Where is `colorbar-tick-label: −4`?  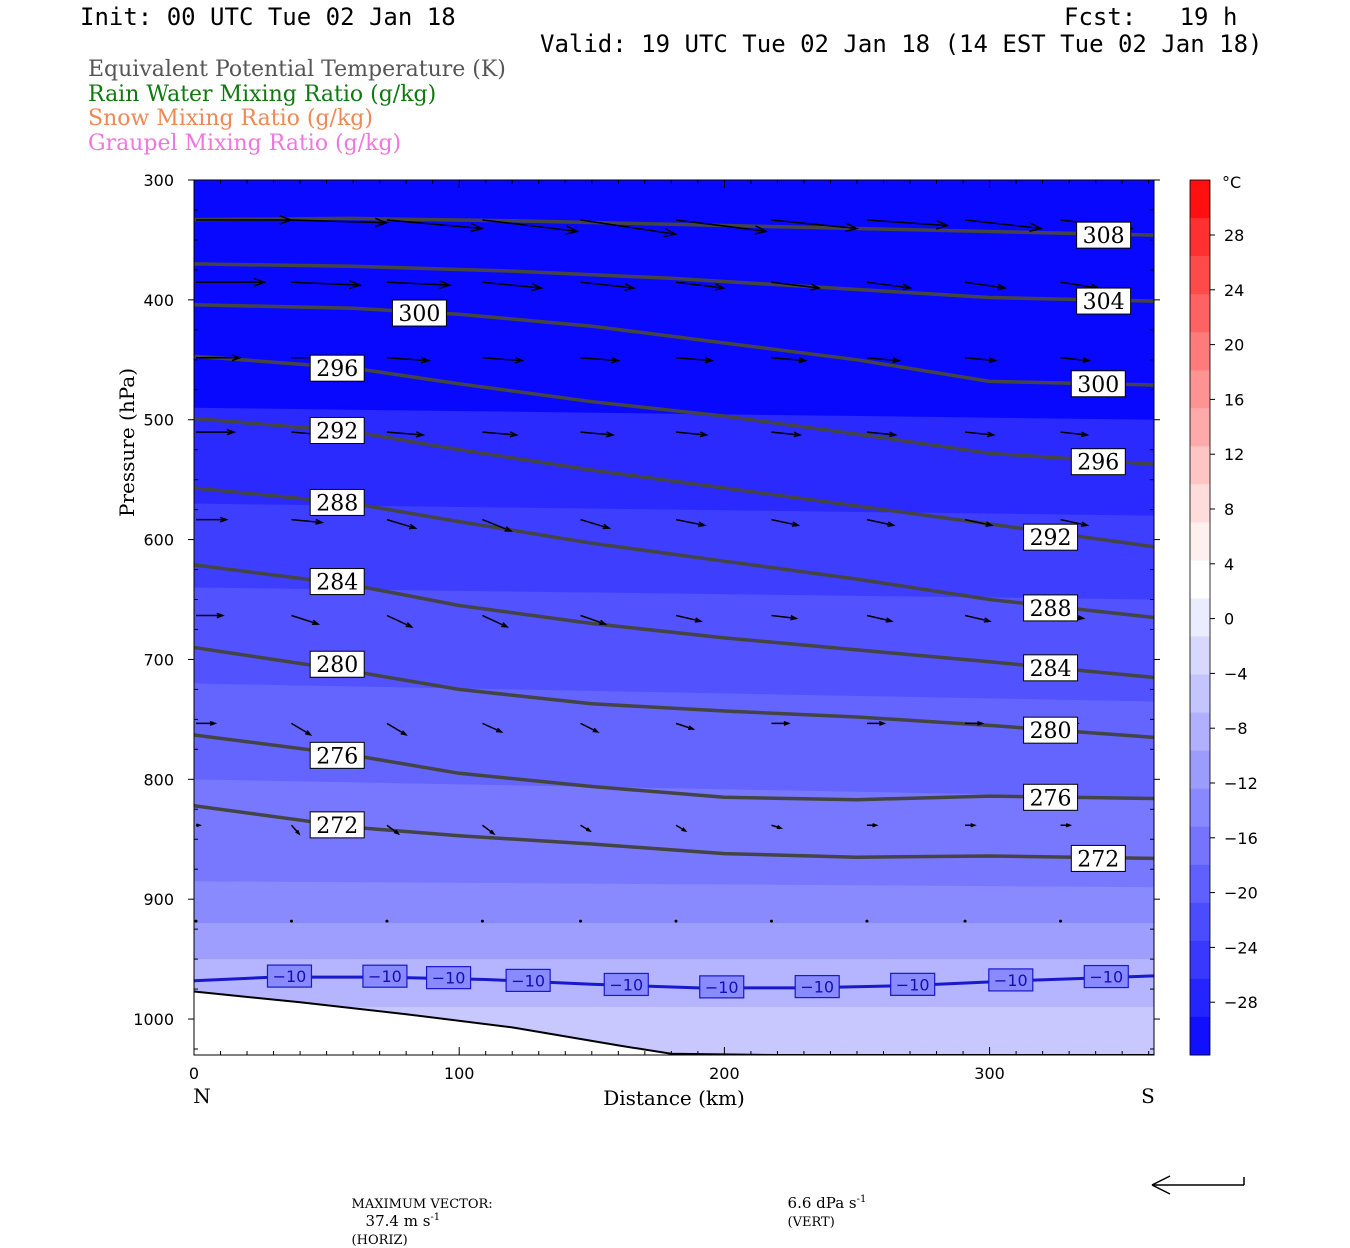 colorbar-tick-label: −4 is located at coordinates (1236, 673).